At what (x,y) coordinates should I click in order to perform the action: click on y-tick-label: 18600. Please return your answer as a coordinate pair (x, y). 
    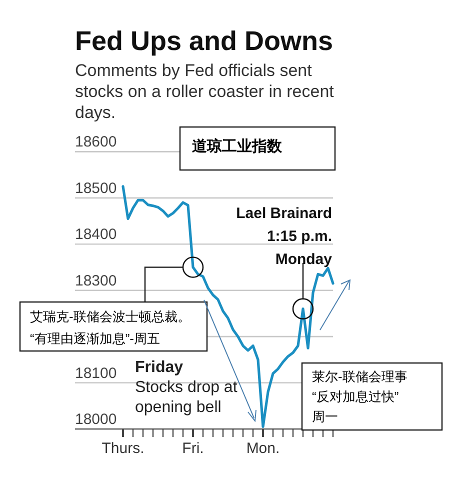
    Looking at the image, I should click on (96, 142).